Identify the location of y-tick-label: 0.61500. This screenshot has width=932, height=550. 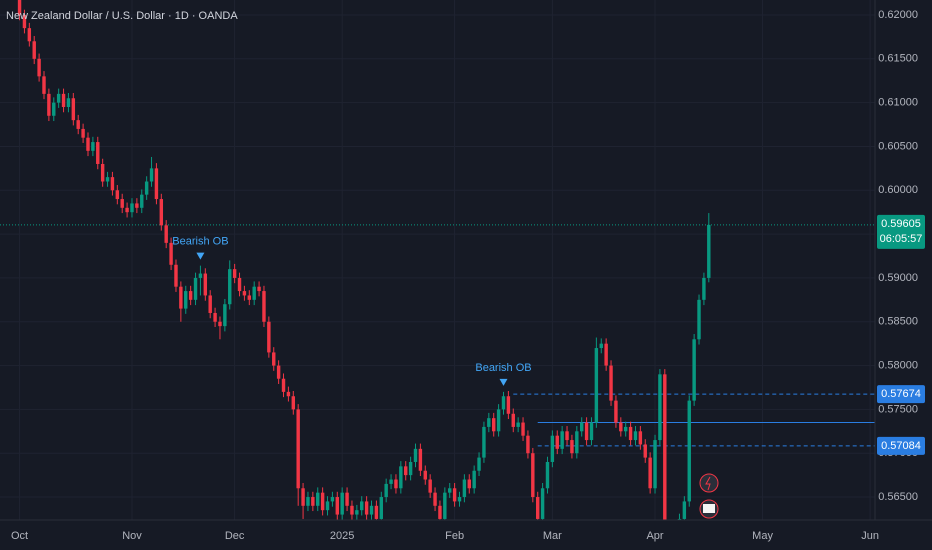
(898, 59).